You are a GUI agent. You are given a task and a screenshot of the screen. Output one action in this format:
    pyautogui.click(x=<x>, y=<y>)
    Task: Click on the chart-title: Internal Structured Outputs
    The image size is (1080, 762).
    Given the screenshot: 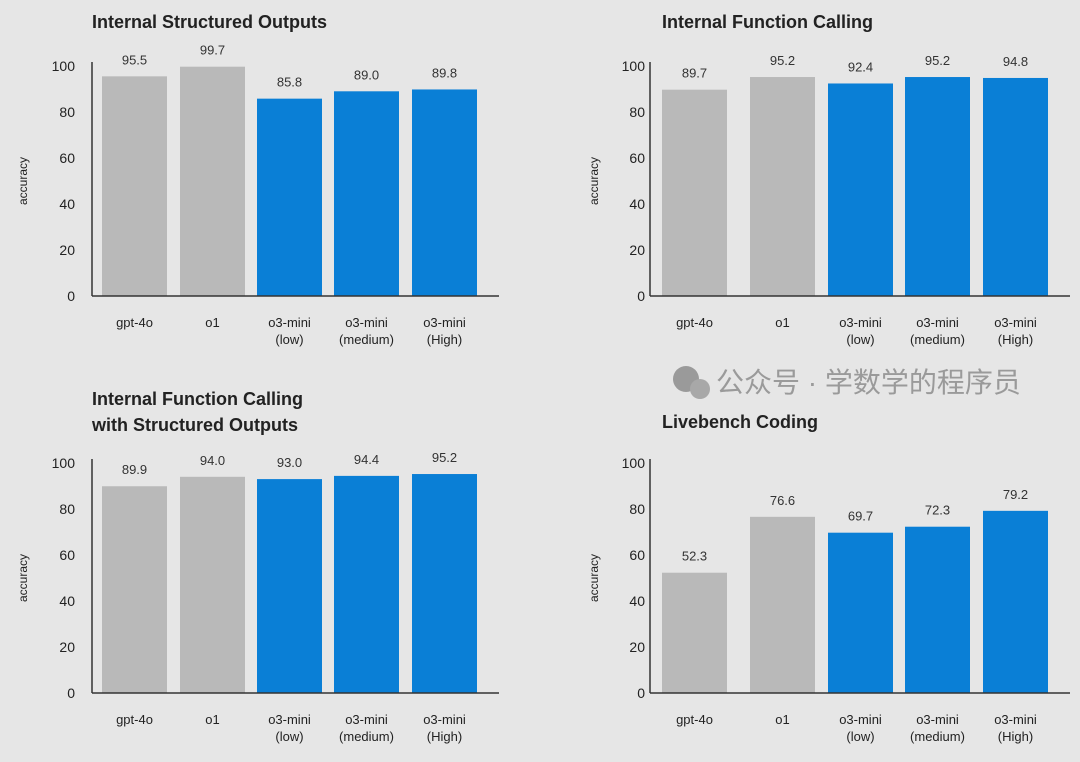 What is the action you would take?
    pyautogui.click(x=209, y=22)
    